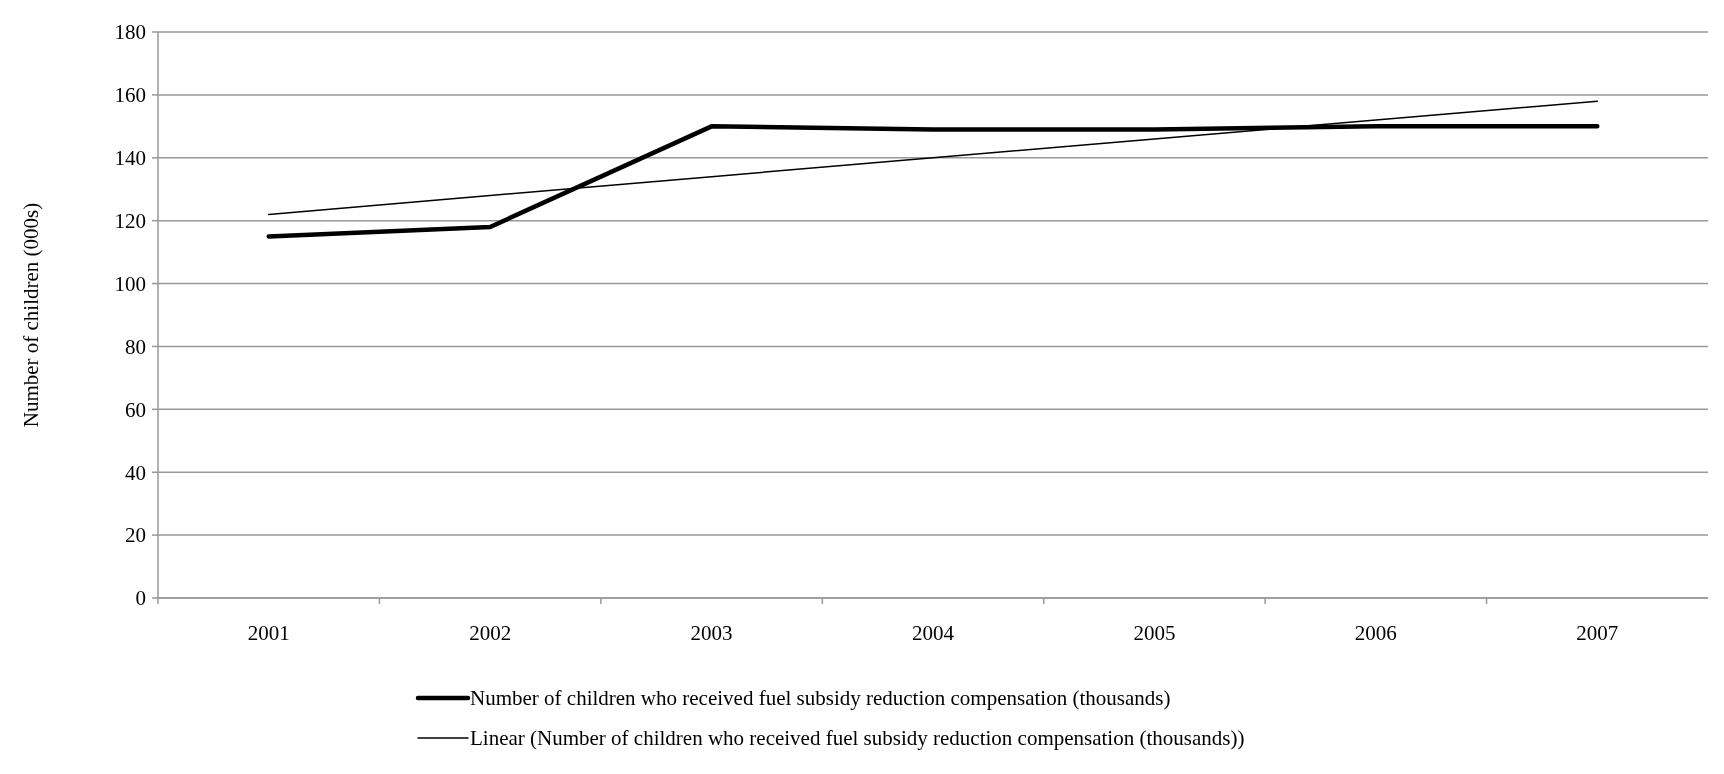 The width and height of the screenshot is (1724, 774). What do you see at coordinates (1375, 633) in the screenshot?
I see `x-tick-label: 2006` at bounding box center [1375, 633].